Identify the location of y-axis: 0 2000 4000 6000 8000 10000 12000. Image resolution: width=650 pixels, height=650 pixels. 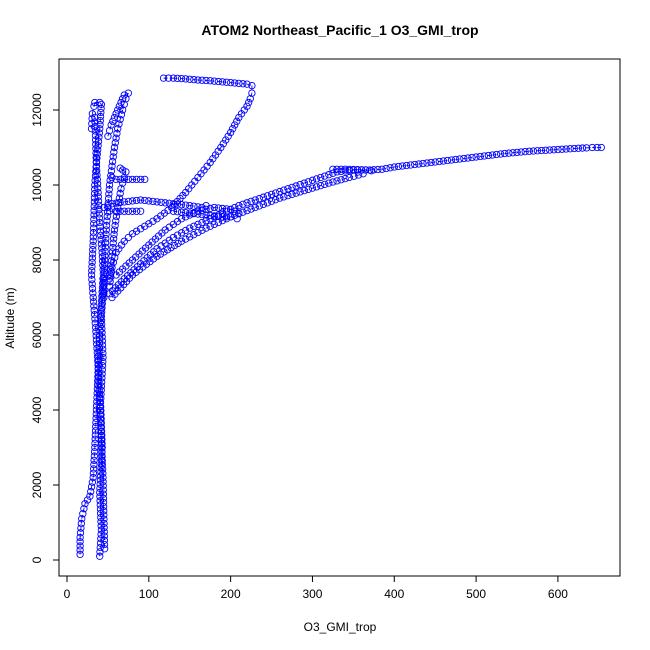
(44, 328).